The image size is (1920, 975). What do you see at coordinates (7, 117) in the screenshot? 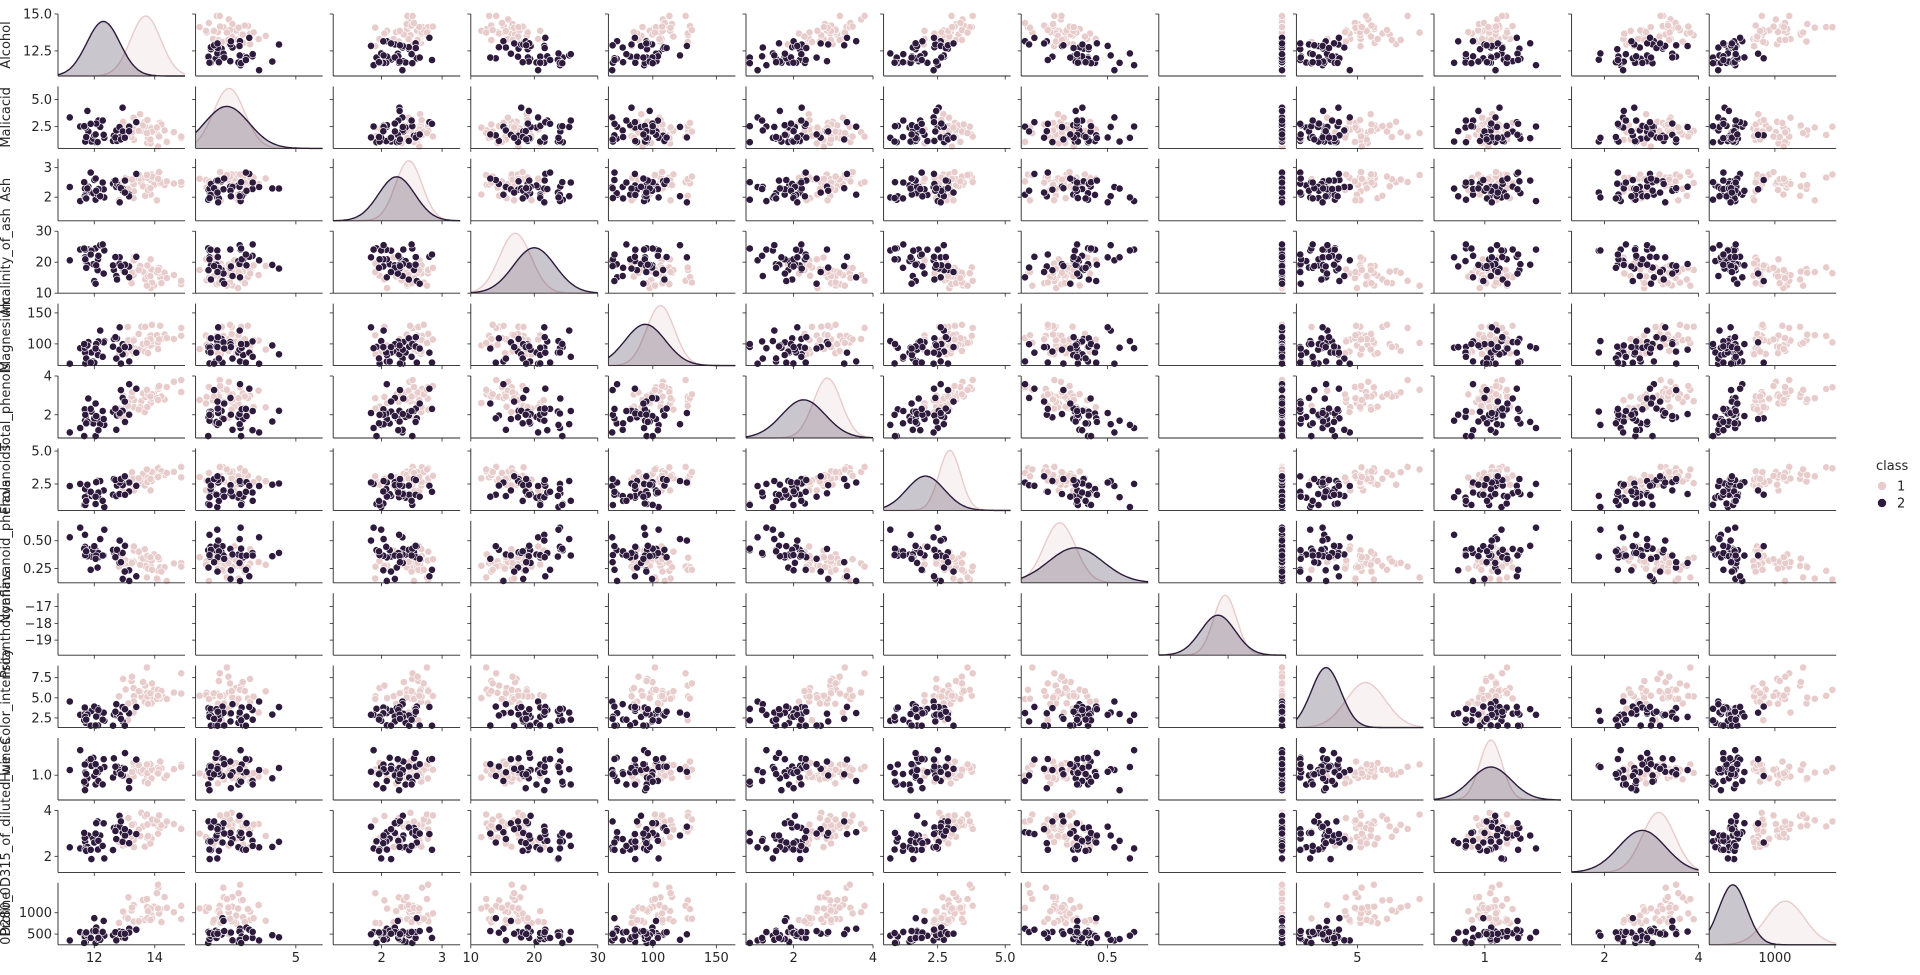
I see `y-axis-label: Malicacid` at bounding box center [7, 117].